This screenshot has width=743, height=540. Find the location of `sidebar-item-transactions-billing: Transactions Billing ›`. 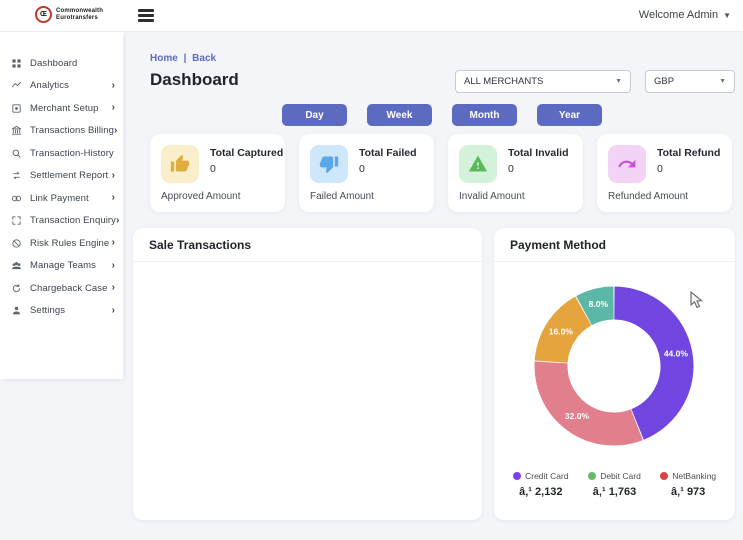

sidebar-item-transactions-billing: Transactions Billing › is located at coordinates (61, 131).